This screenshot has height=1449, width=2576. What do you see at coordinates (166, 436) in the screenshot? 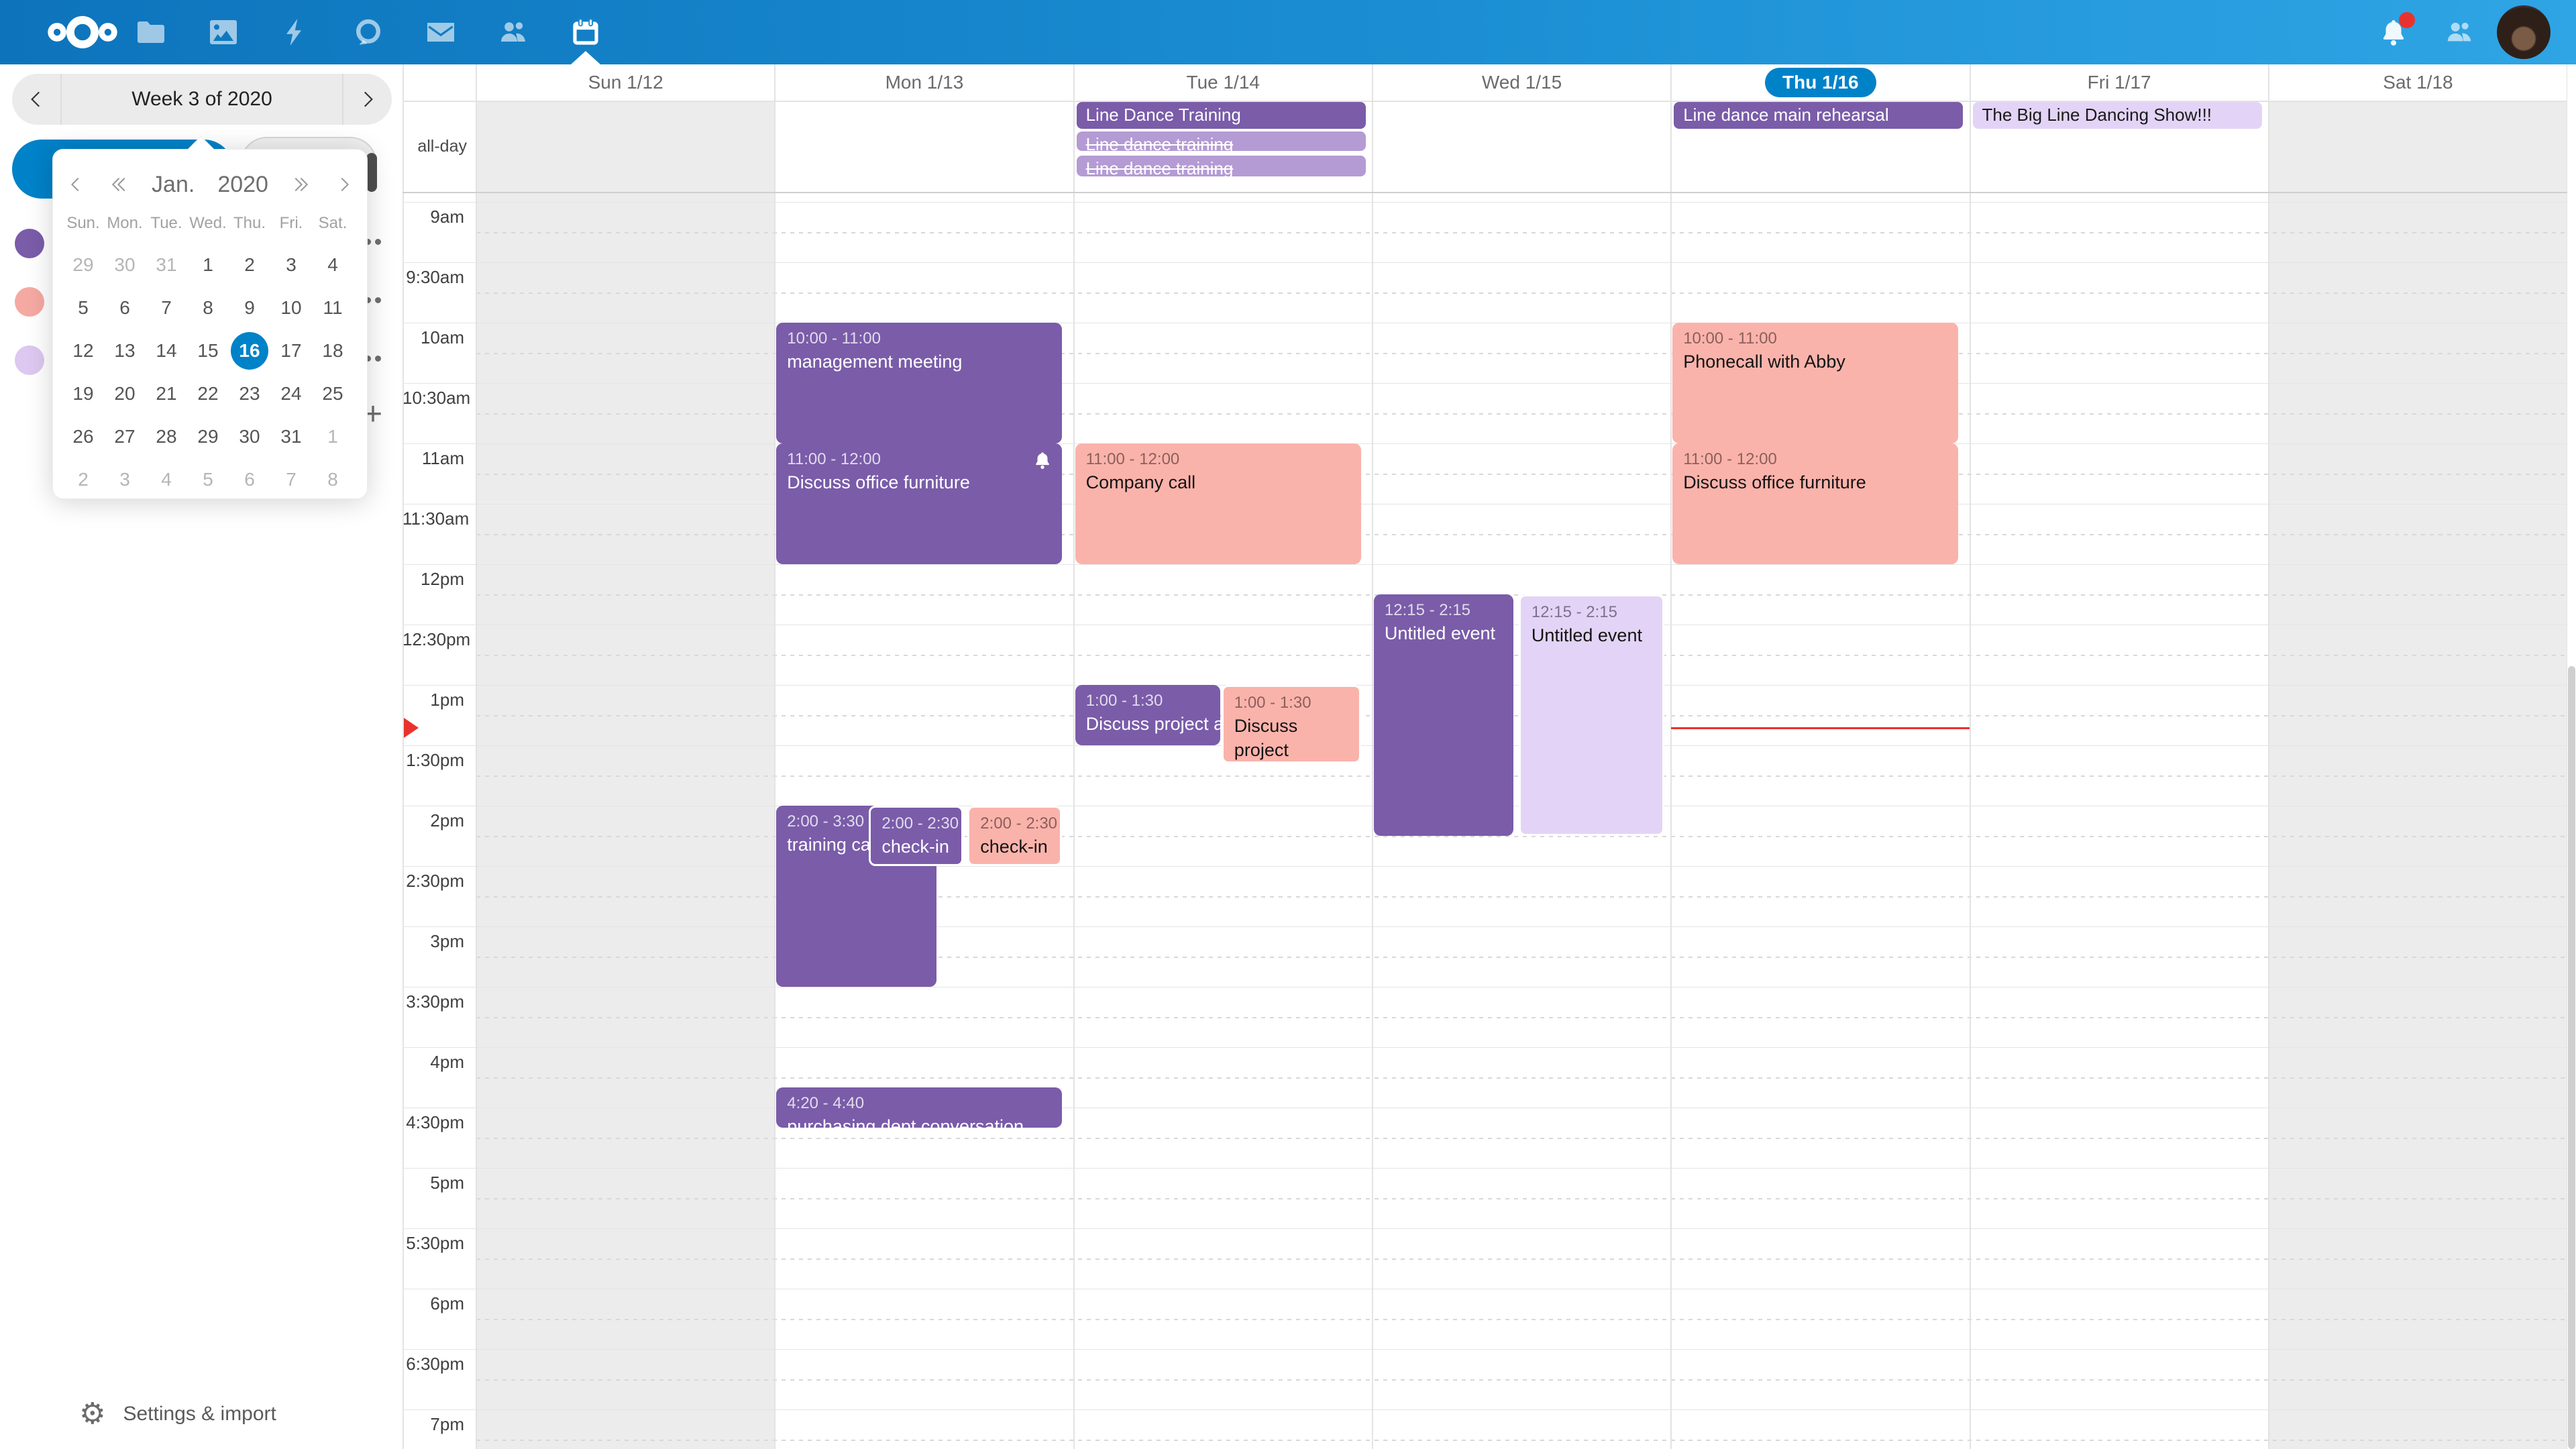
I see `datepicker-day: 28` at bounding box center [166, 436].